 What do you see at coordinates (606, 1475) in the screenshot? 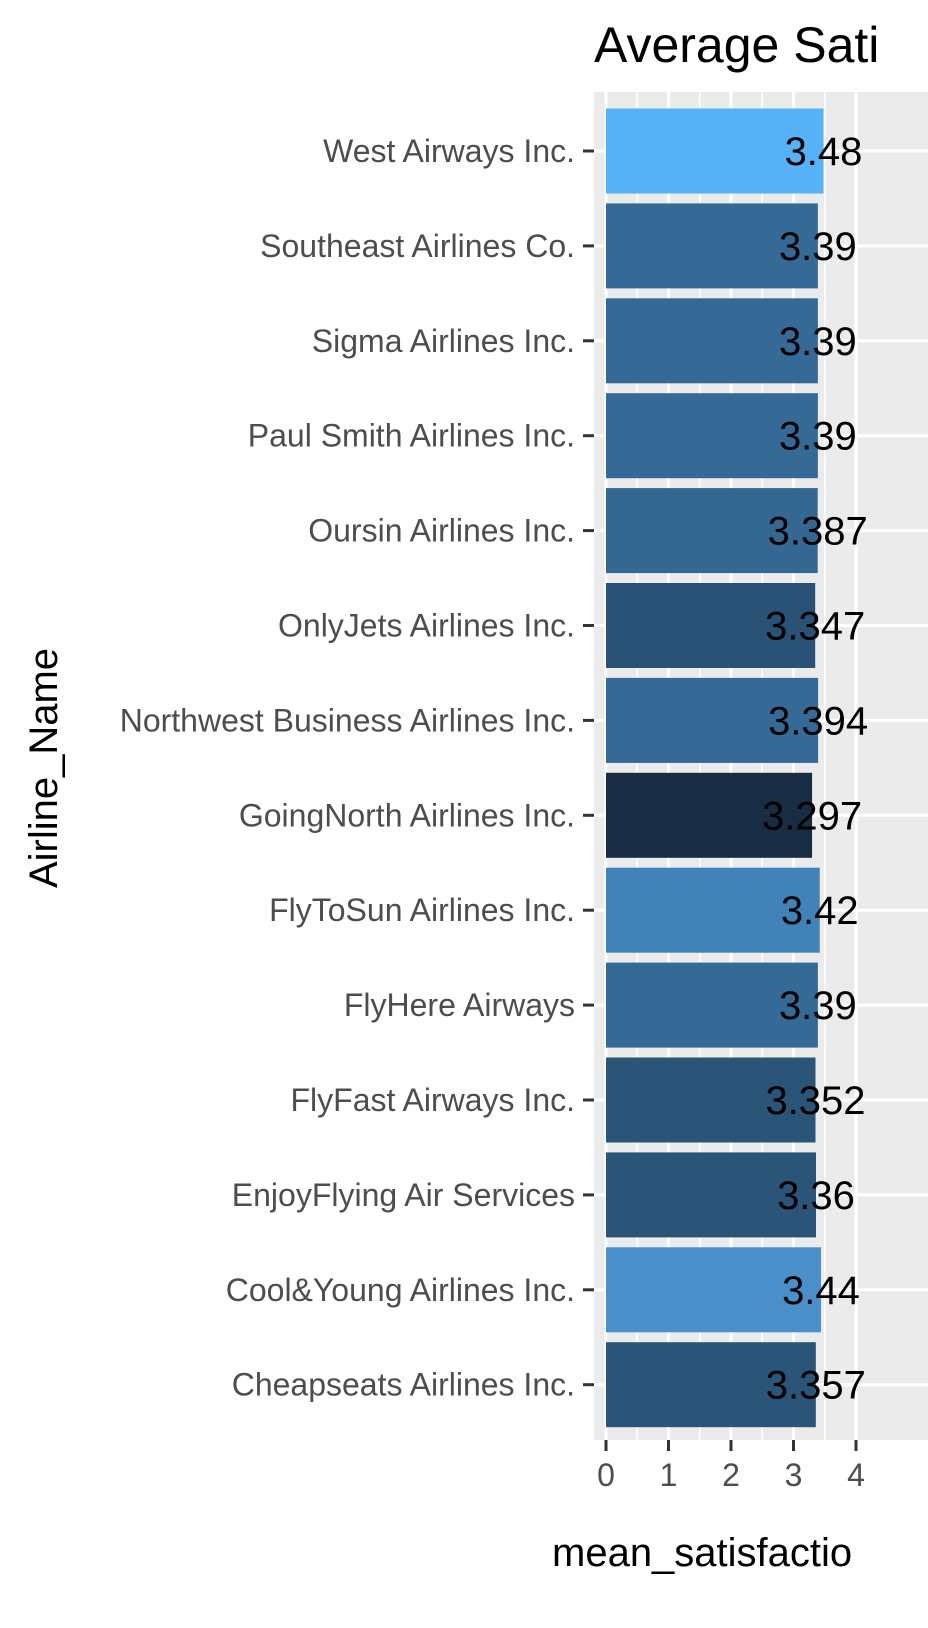
I see `x-tick-label: 0` at bounding box center [606, 1475].